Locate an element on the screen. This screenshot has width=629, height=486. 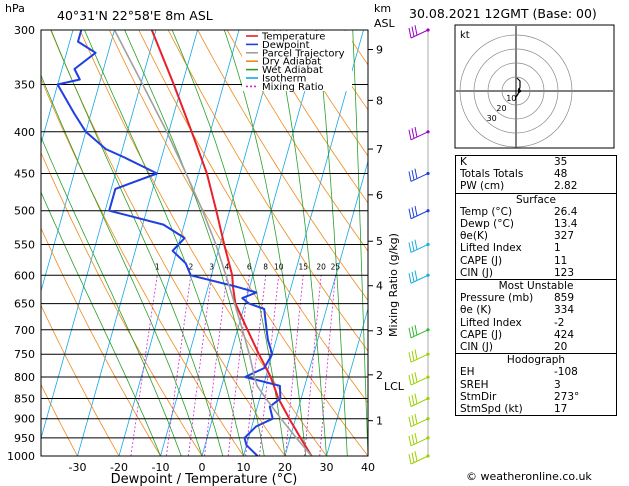
mixing-ratio-tick-label: 4 is located at coordinates (227, 266).